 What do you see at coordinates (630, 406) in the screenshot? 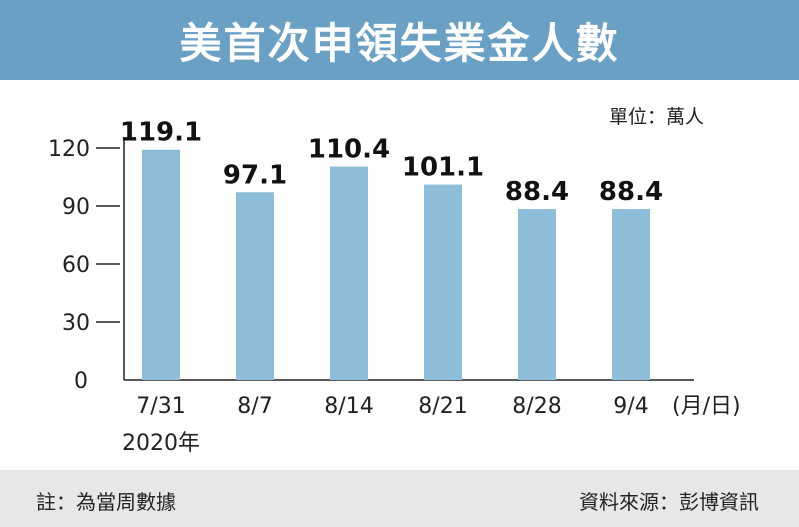
I see `x-tick-label: 9/4` at bounding box center [630, 406].